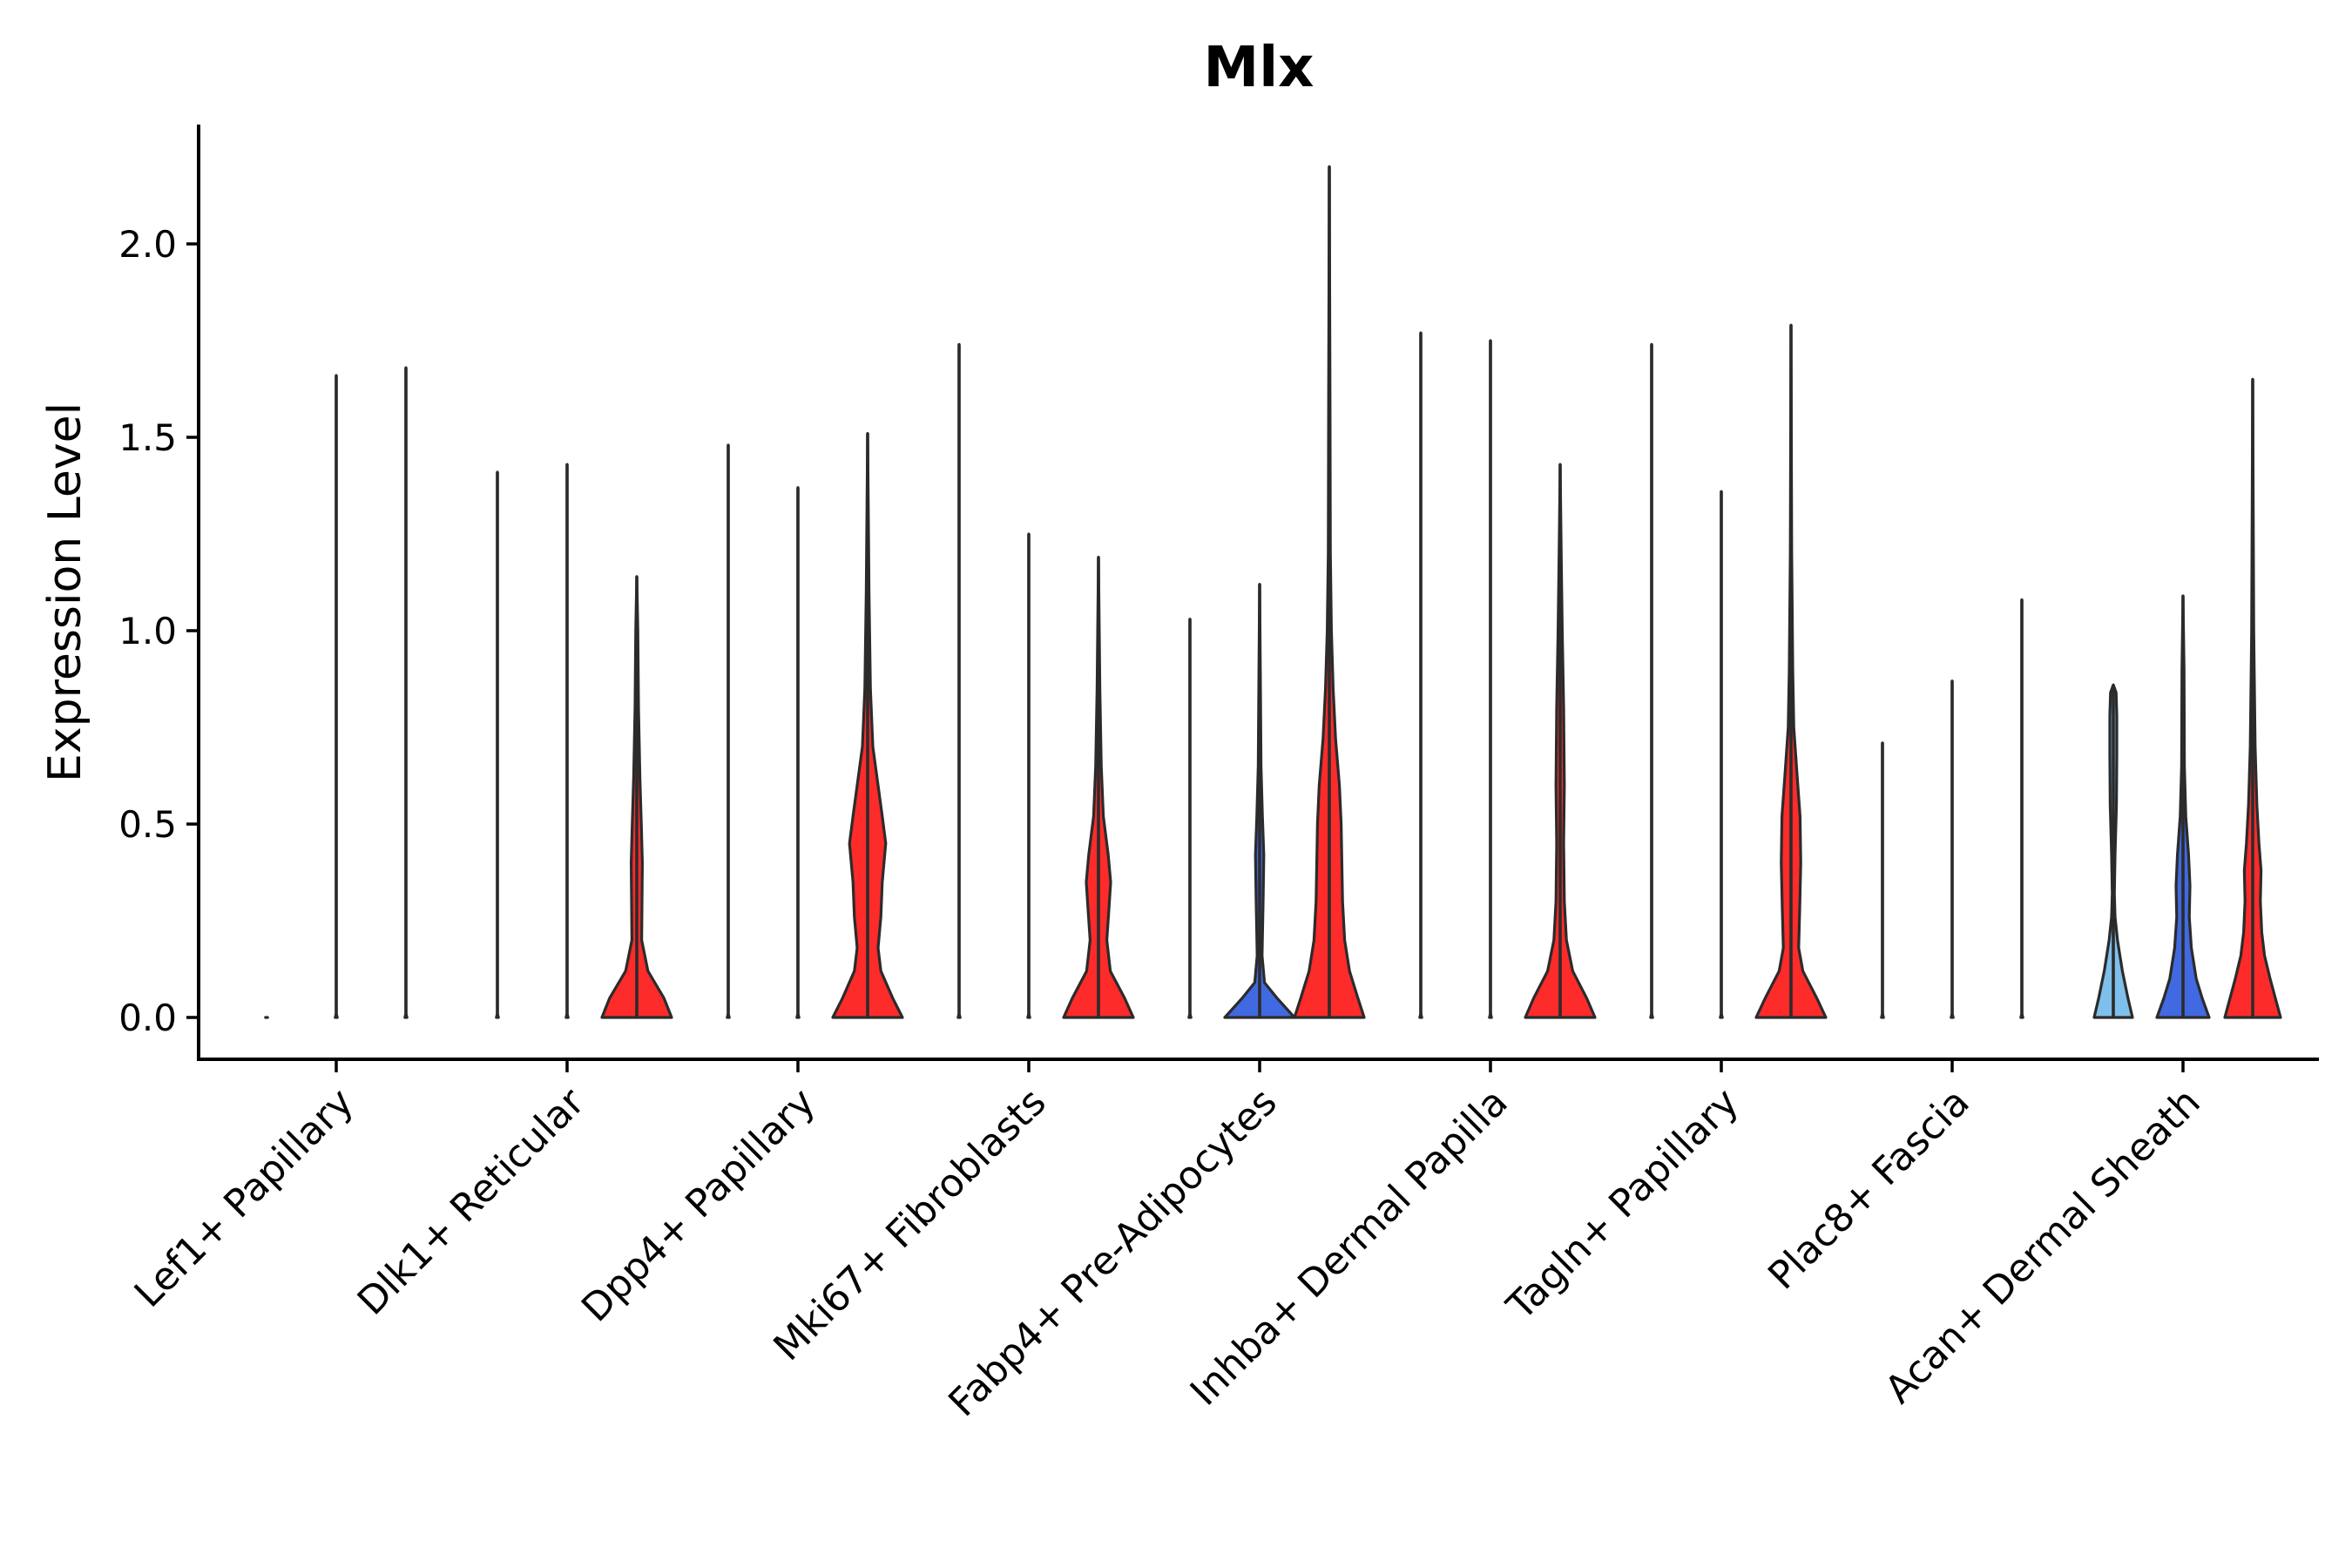 The image size is (2352, 1568). Describe the element at coordinates (698, 1205) in the screenshot. I see `x-category-label: Dpp4+ Papillary` at that location.